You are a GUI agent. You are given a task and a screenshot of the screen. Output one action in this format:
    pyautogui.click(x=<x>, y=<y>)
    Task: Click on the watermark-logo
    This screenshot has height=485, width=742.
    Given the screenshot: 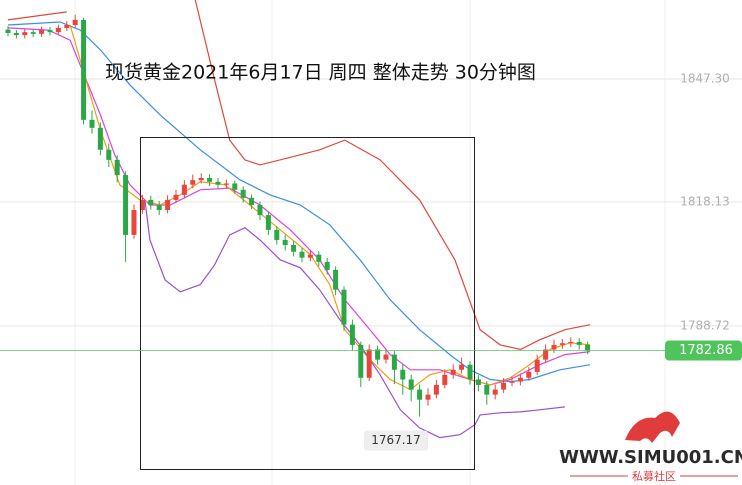 What is the action you would take?
    pyautogui.click(x=652, y=427)
    